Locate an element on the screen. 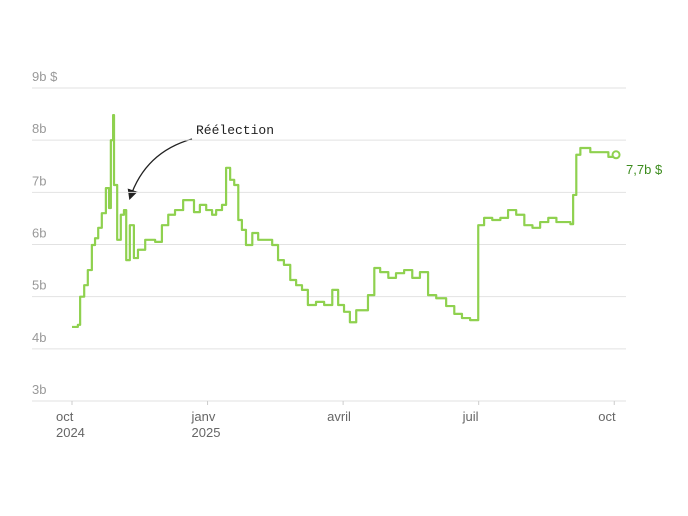 The height and width of the screenshot is (516, 688). y-tick-label: 8b is located at coordinates (39, 128).